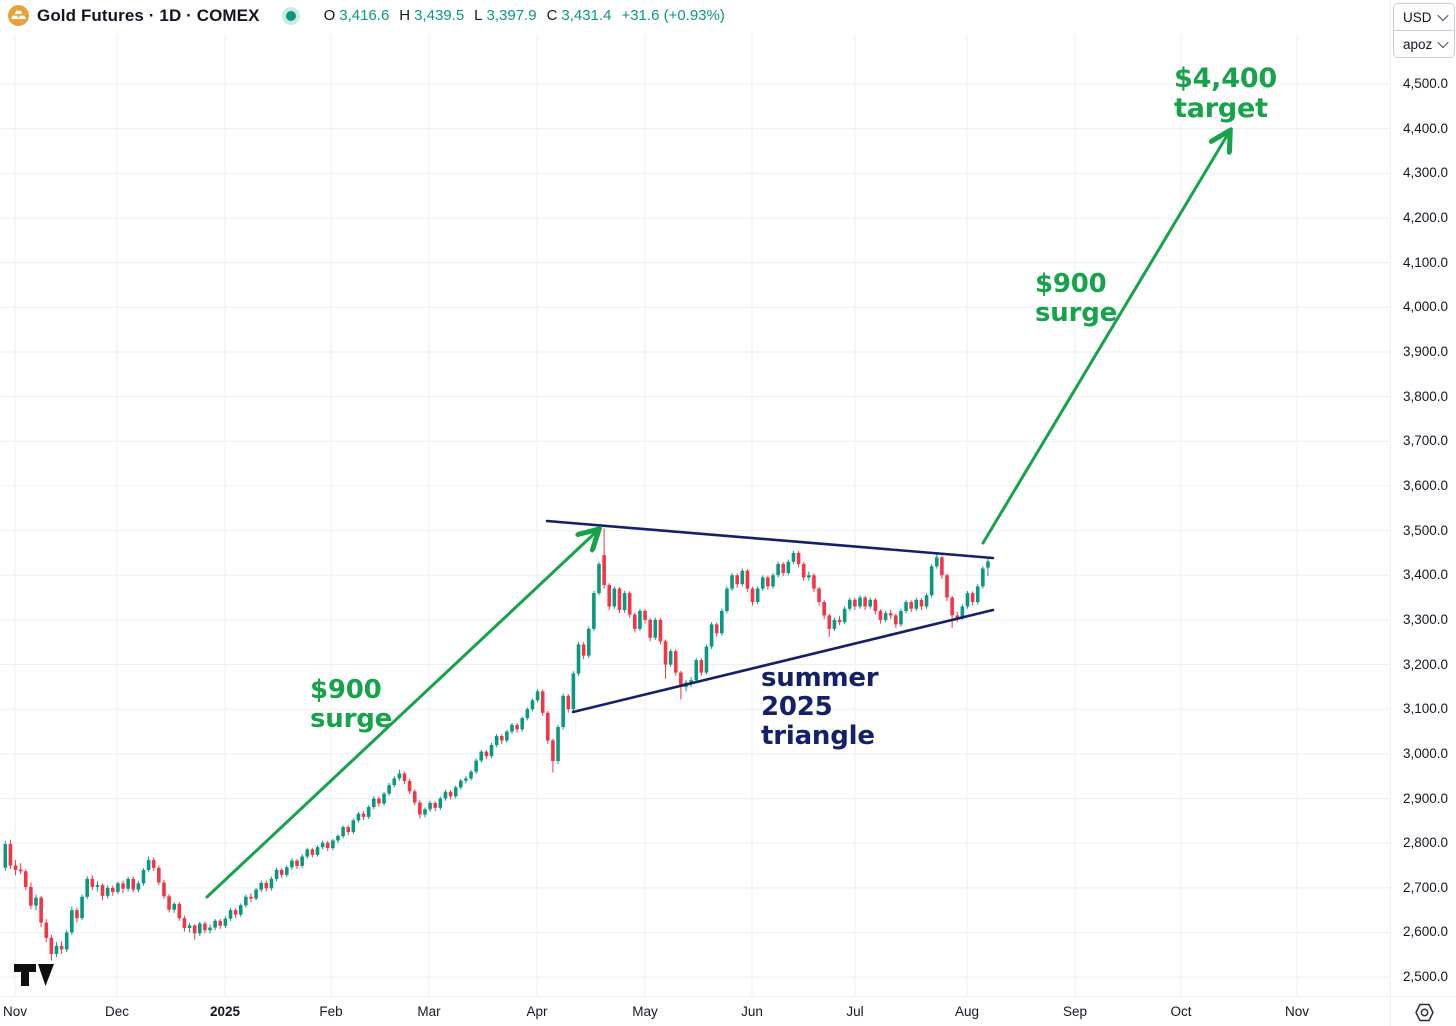 This screenshot has height=1026, width=1456. What do you see at coordinates (1104, 339) in the screenshot?
I see `surge-arrow-right` at bounding box center [1104, 339].